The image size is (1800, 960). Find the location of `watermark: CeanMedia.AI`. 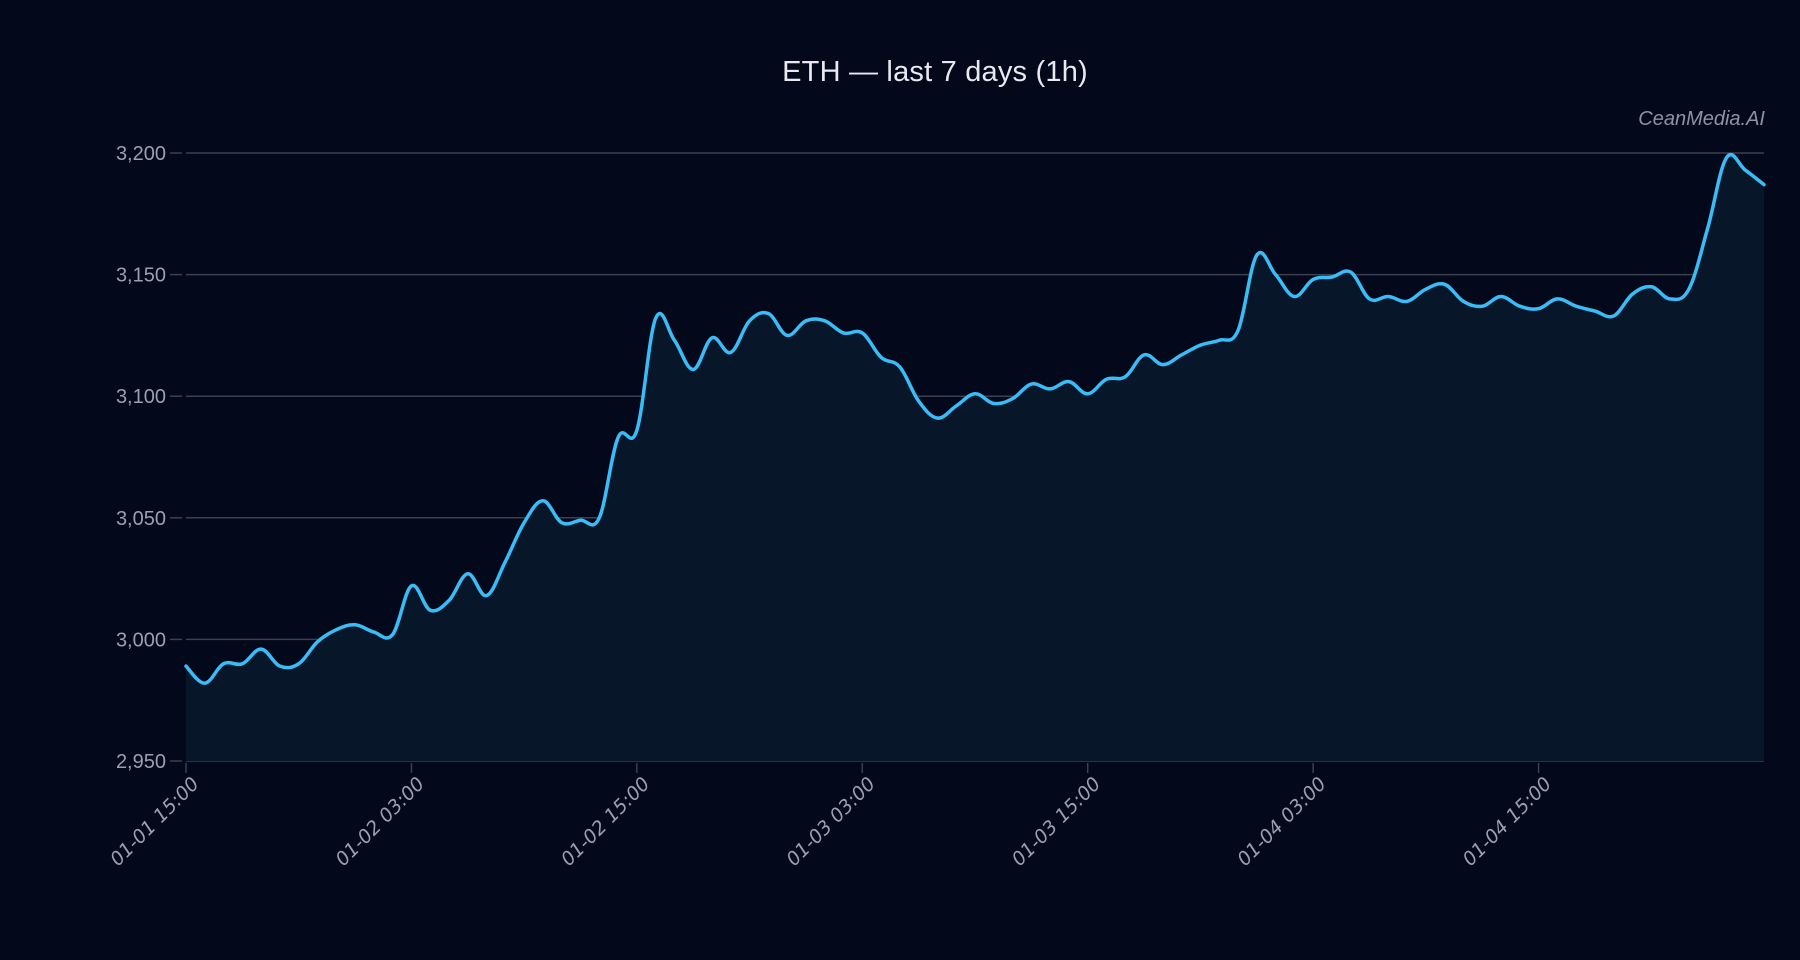

watermark: CeanMedia.AI is located at coordinates (1701, 119).